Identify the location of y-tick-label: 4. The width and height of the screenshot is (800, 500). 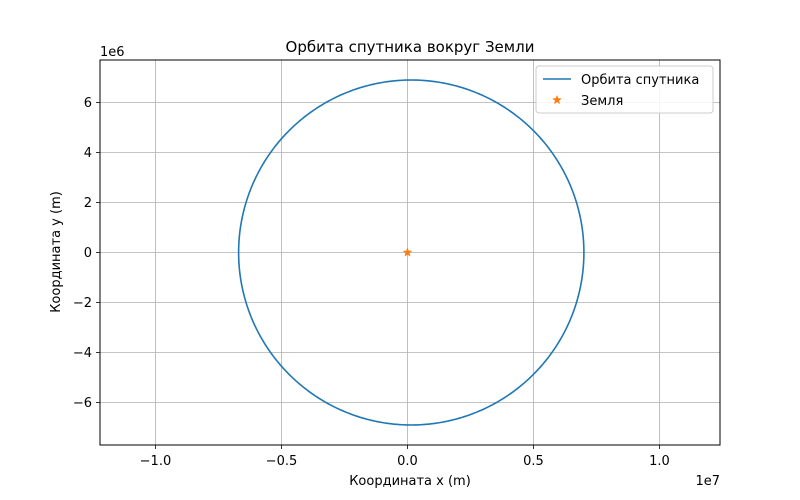
(88, 153).